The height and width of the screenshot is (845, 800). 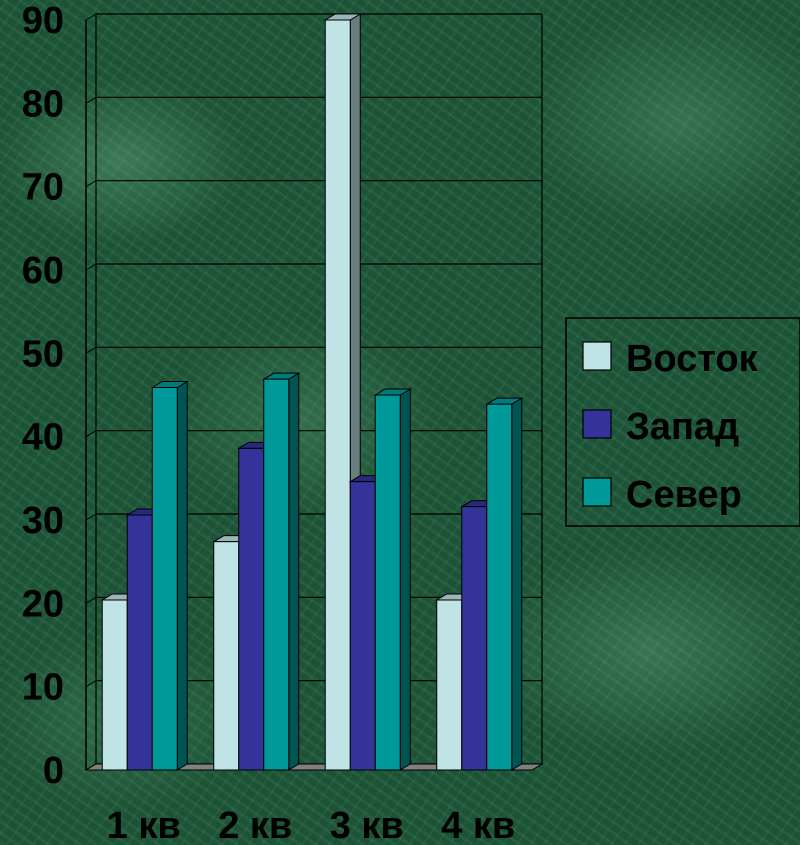 What do you see at coordinates (478, 825) in the screenshot?
I see `x-tick-label: 4 кв` at bounding box center [478, 825].